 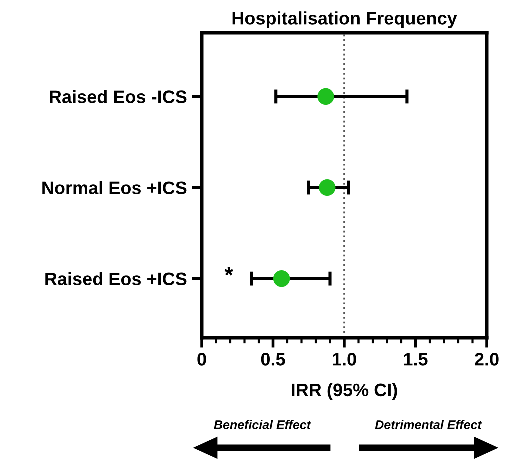 I want to click on x-tick-label: 0, so click(x=202, y=359).